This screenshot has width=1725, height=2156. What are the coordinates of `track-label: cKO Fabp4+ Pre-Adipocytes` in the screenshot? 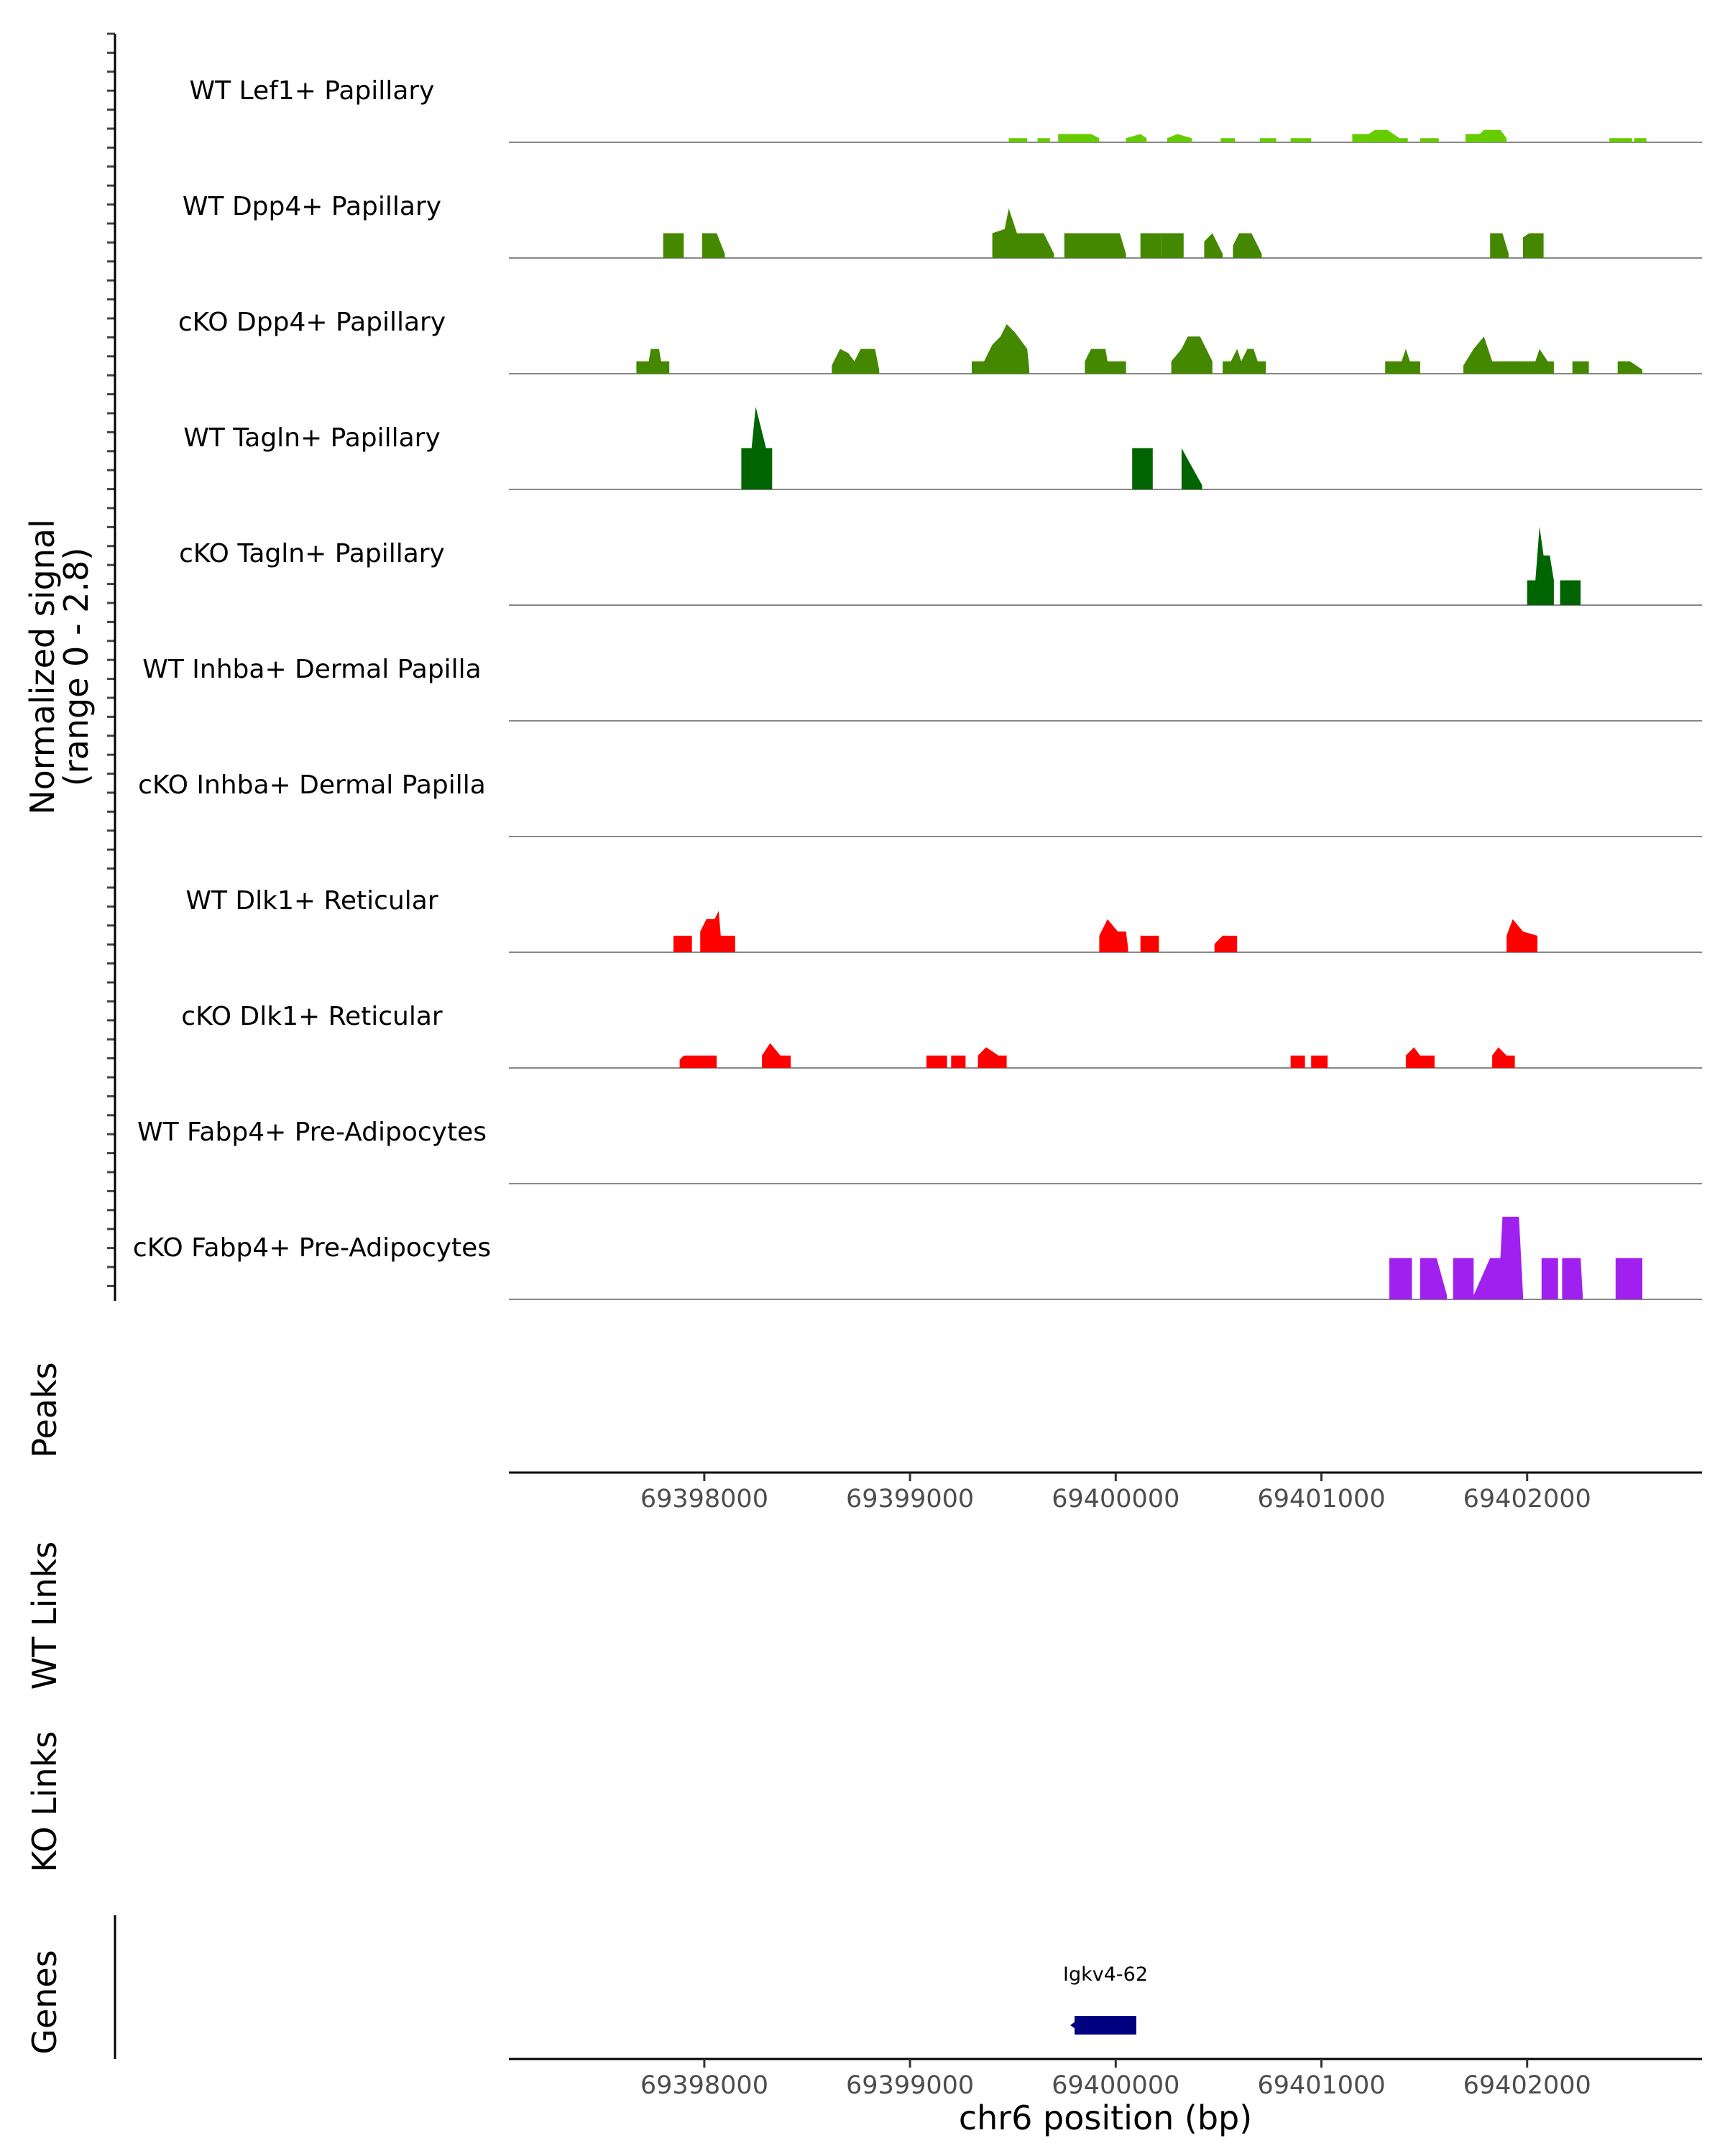 It's located at (312, 1248).